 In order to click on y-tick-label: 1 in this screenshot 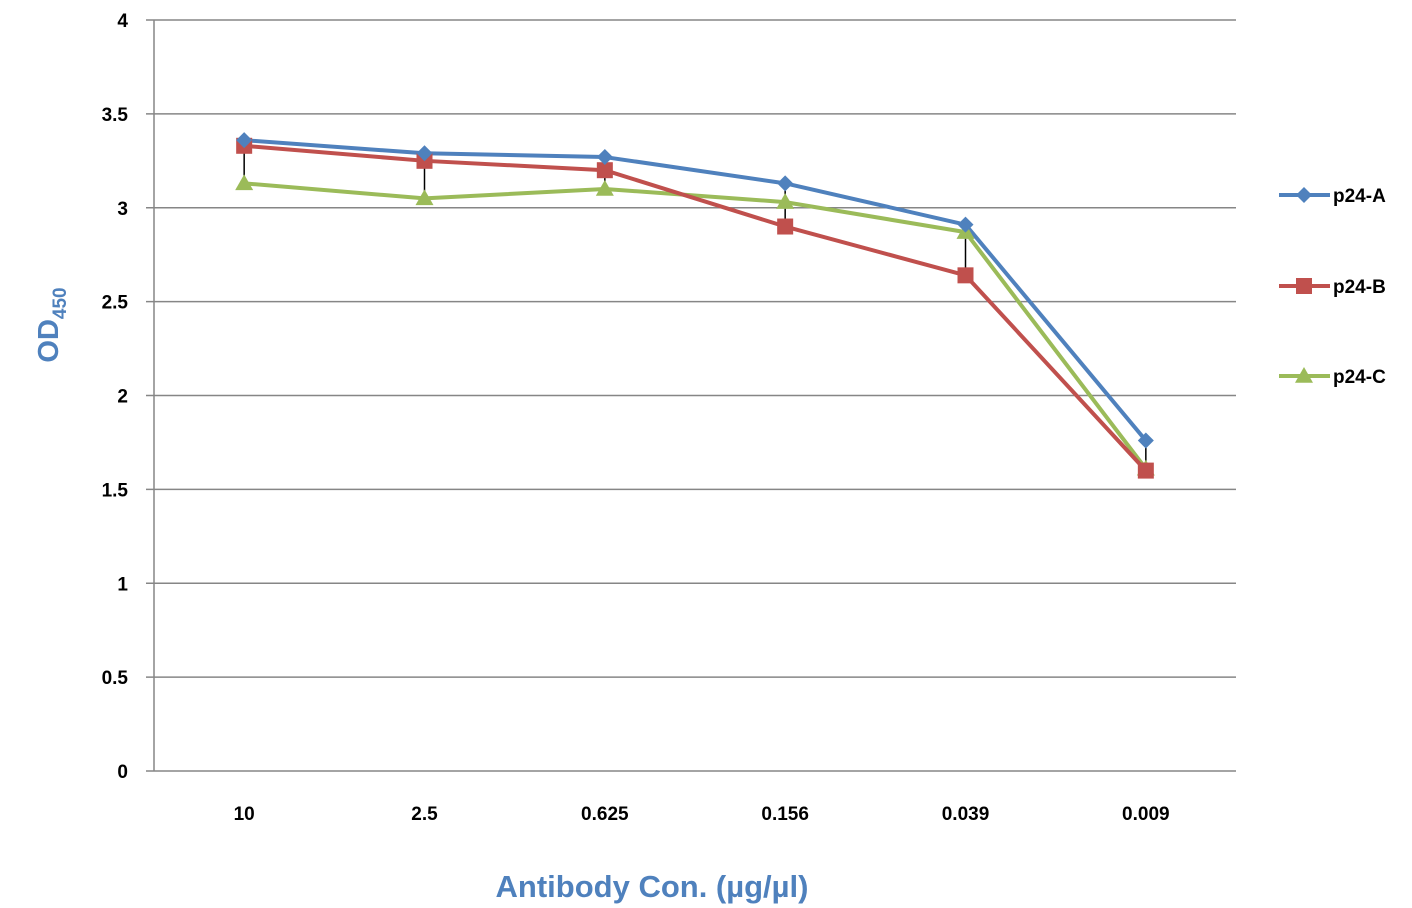, I will do `click(122, 584)`.